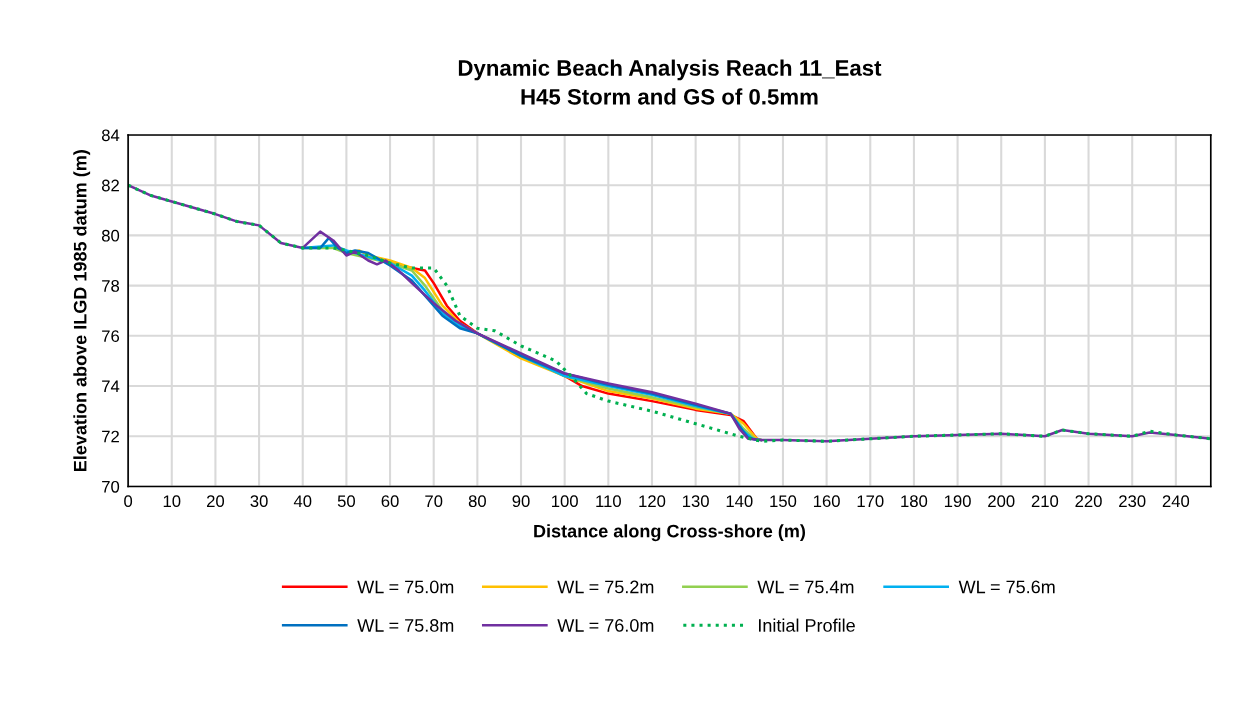 The image size is (1256, 703). I want to click on chart-title: Dynamic Beach Analysis Reach 11_East H45 Storm and GS of 0.5mm, so click(670, 82).